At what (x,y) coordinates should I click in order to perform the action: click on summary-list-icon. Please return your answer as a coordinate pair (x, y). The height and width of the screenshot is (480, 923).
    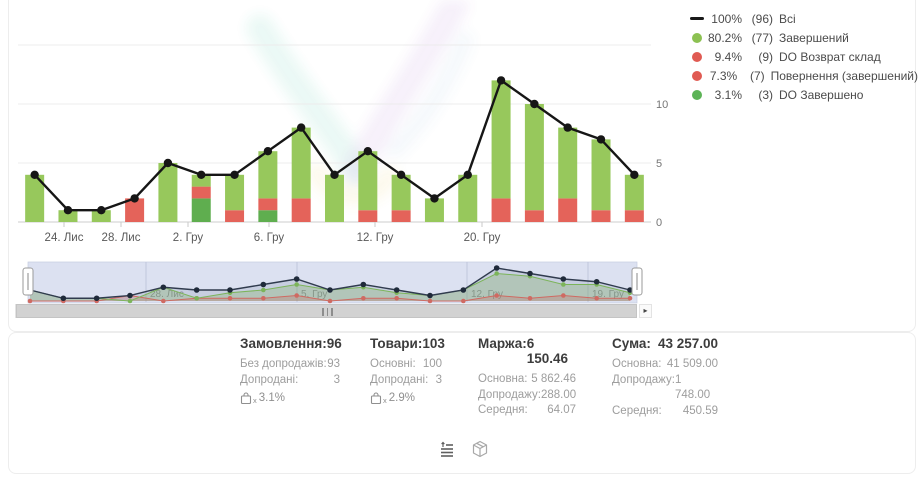
    Looking at the image, I should click on (447, 449).